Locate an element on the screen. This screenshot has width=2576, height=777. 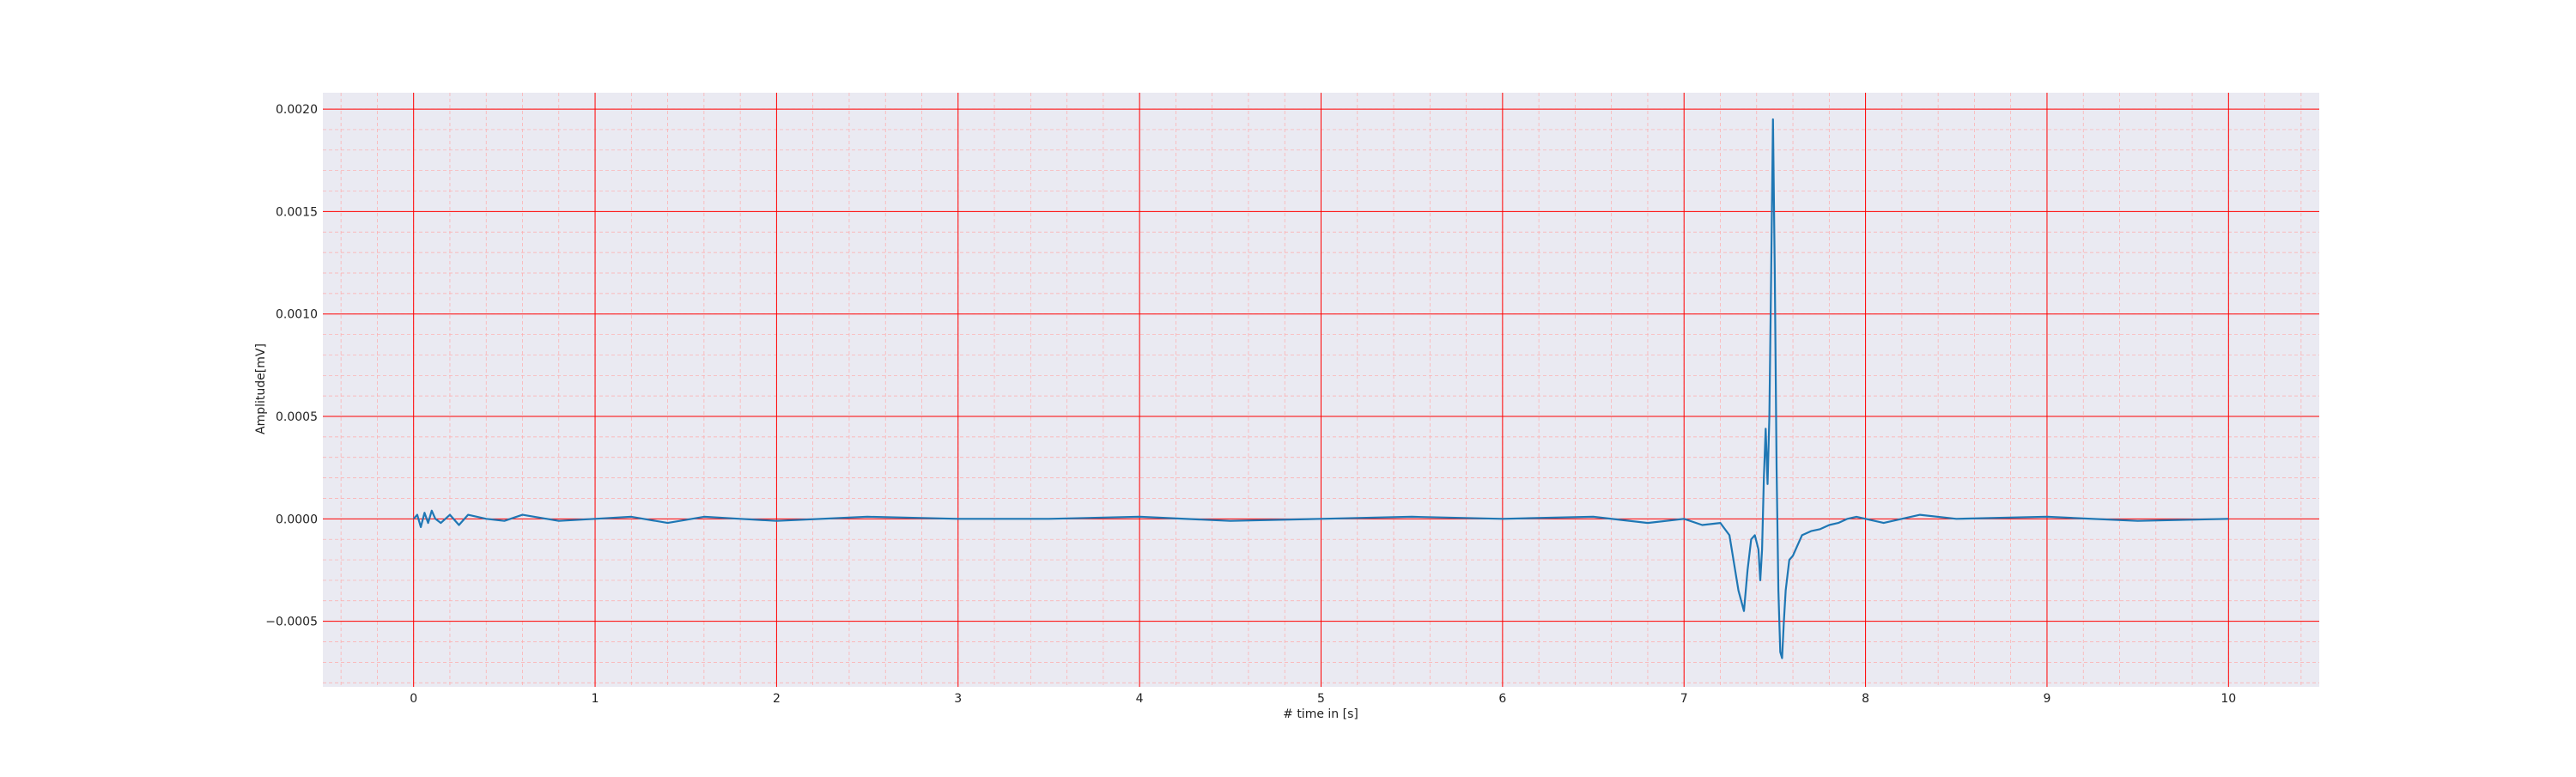
y-tick-label: 0.0020 is located at coordinates (297, 110).